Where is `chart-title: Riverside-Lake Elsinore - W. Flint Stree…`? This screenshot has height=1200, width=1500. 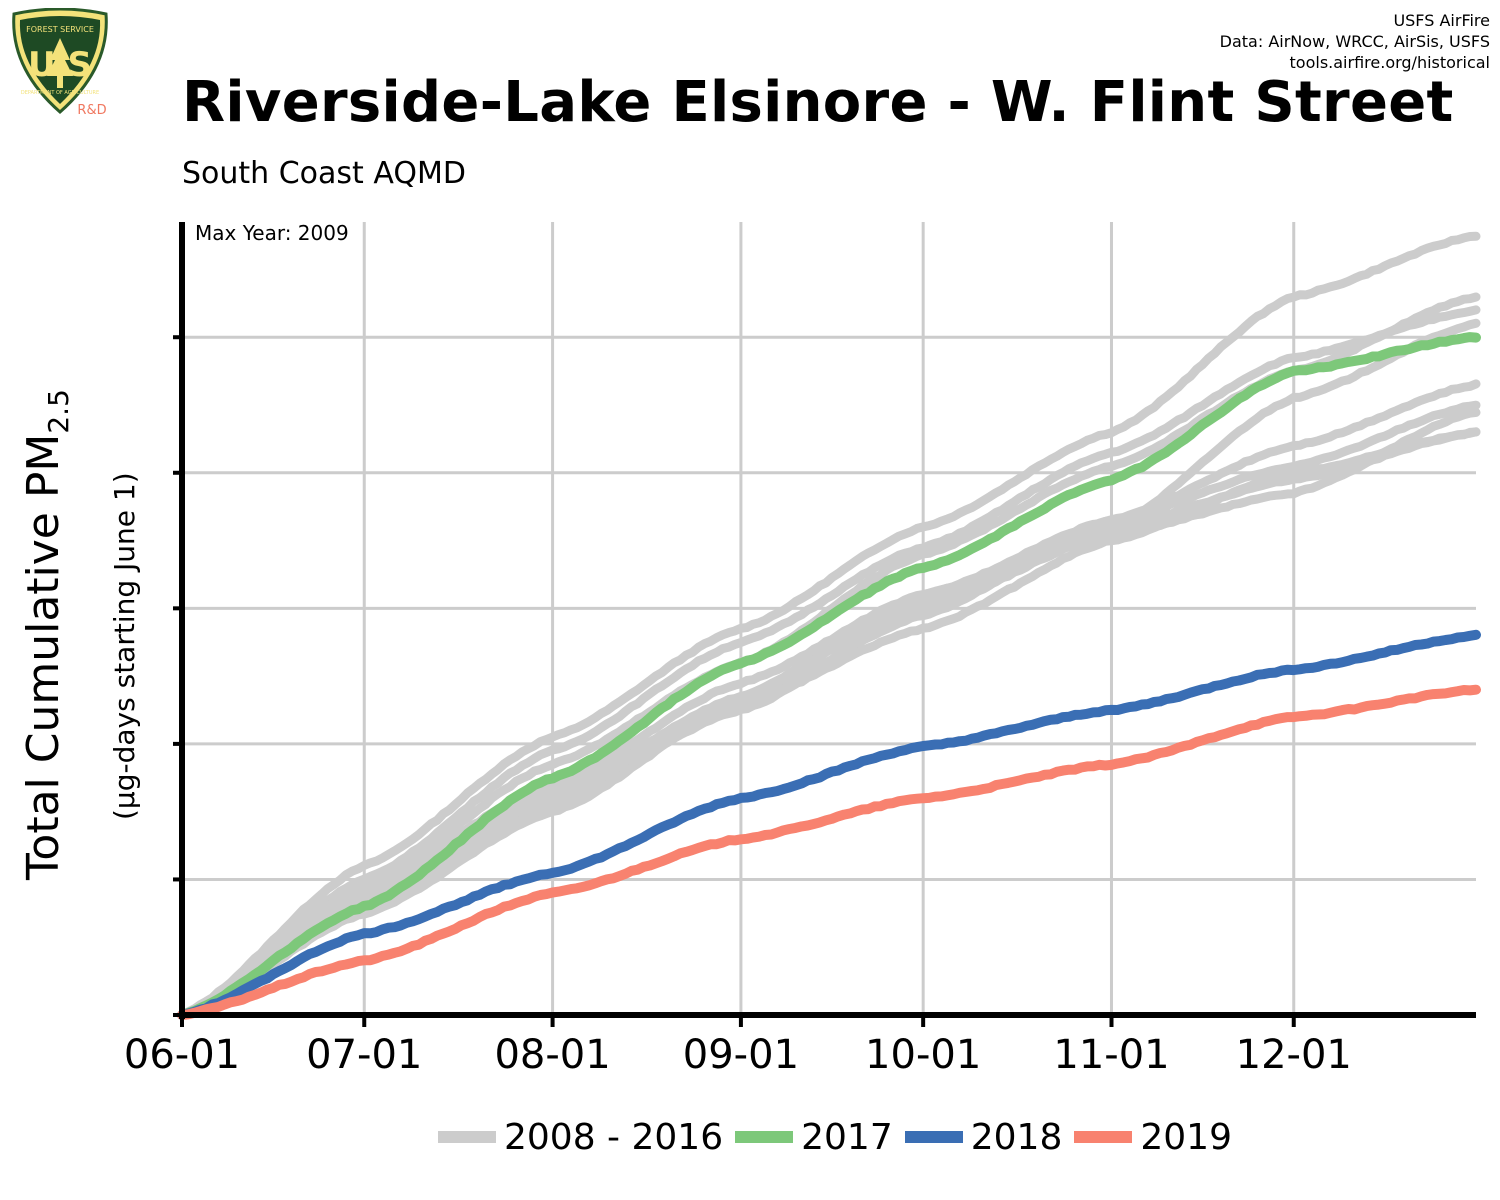 chart-title: Riverside-Lake Elsinore - W. Flint Stree… is located at coordinates (818, 102).